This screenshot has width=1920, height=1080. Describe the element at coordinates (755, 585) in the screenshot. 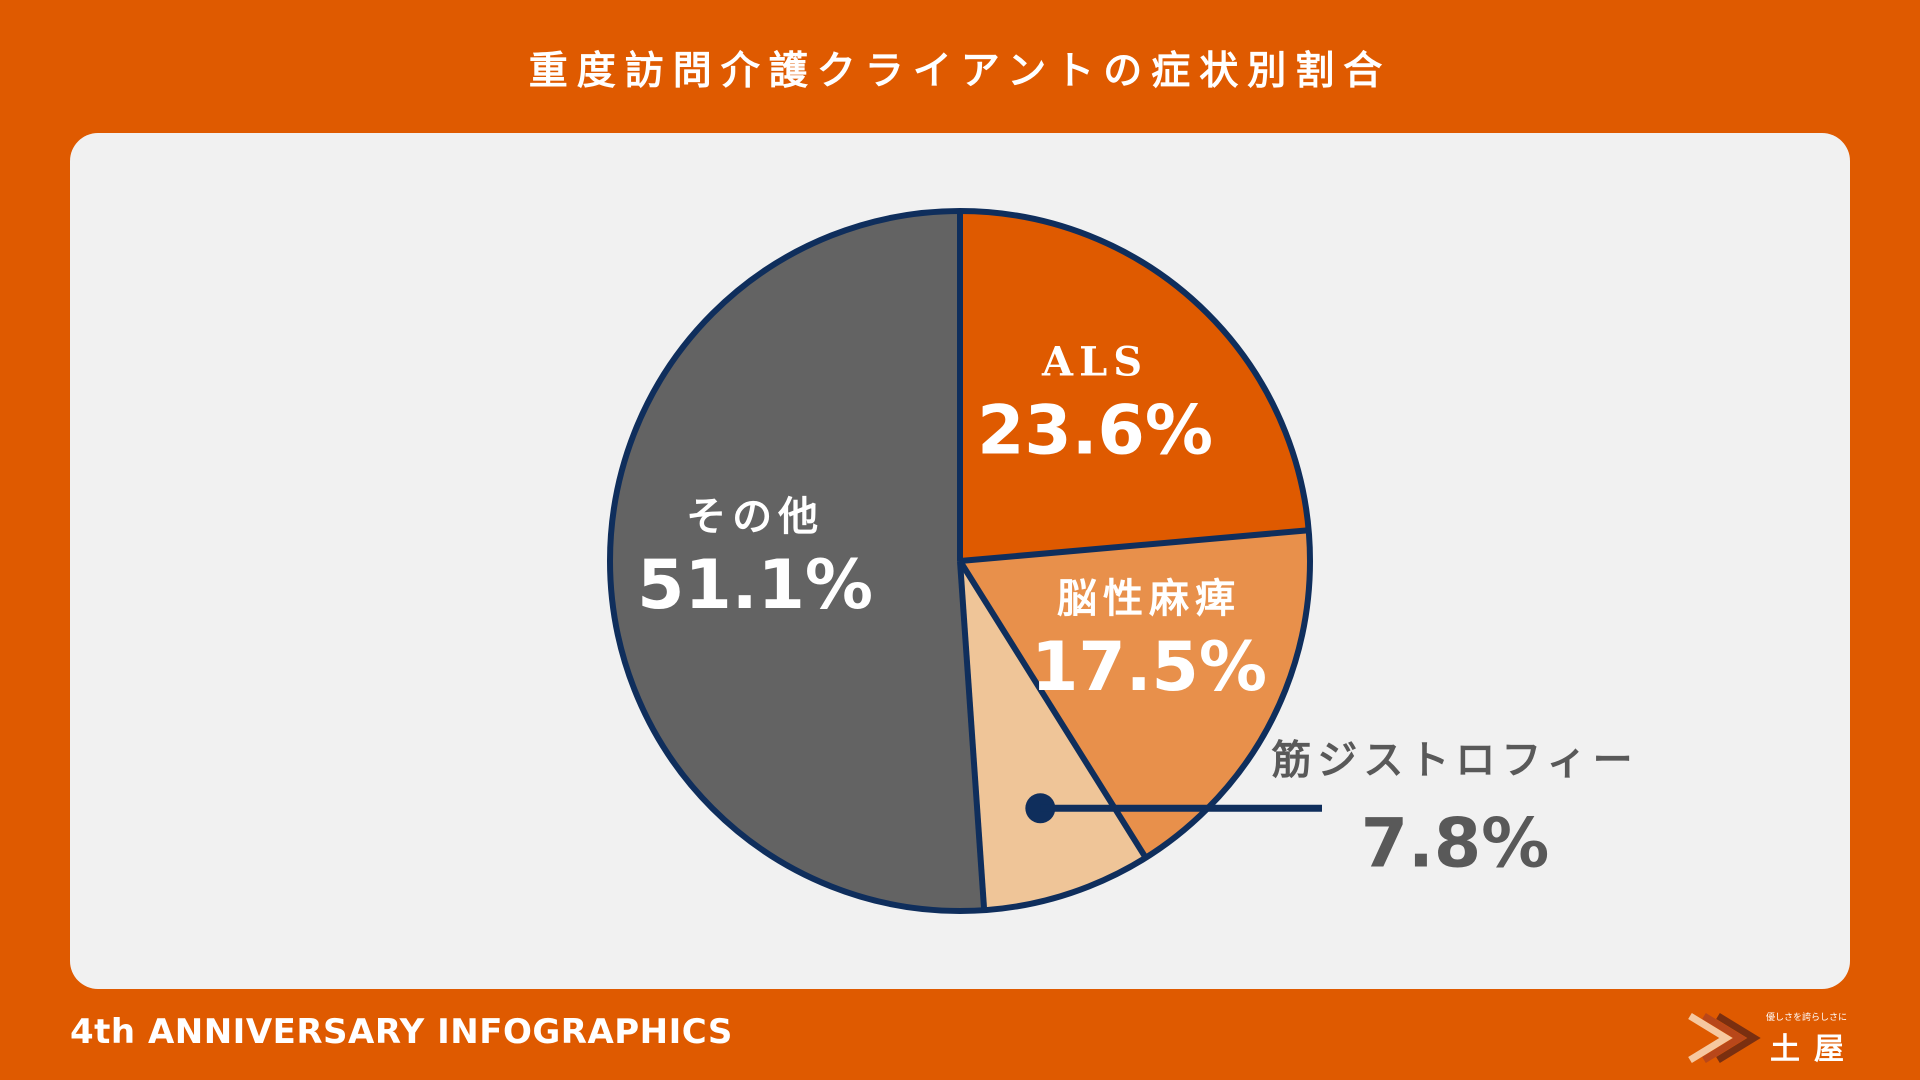

I see `slice-value-other: 51.1%` at that location.